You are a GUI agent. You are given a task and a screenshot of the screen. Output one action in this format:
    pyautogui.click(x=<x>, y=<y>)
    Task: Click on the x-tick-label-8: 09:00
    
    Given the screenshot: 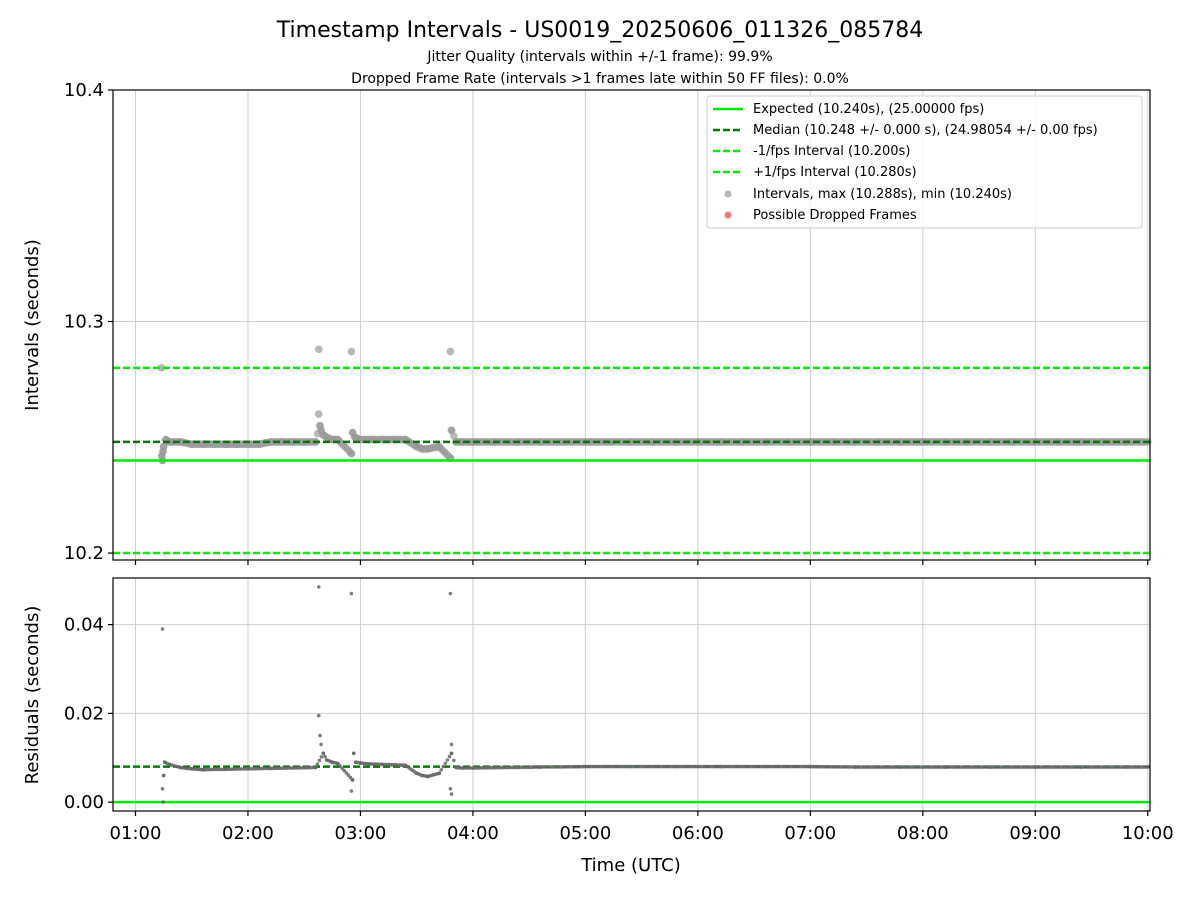 What is the action you would take?
    pyautogui.click(x=1035, y=833)
    